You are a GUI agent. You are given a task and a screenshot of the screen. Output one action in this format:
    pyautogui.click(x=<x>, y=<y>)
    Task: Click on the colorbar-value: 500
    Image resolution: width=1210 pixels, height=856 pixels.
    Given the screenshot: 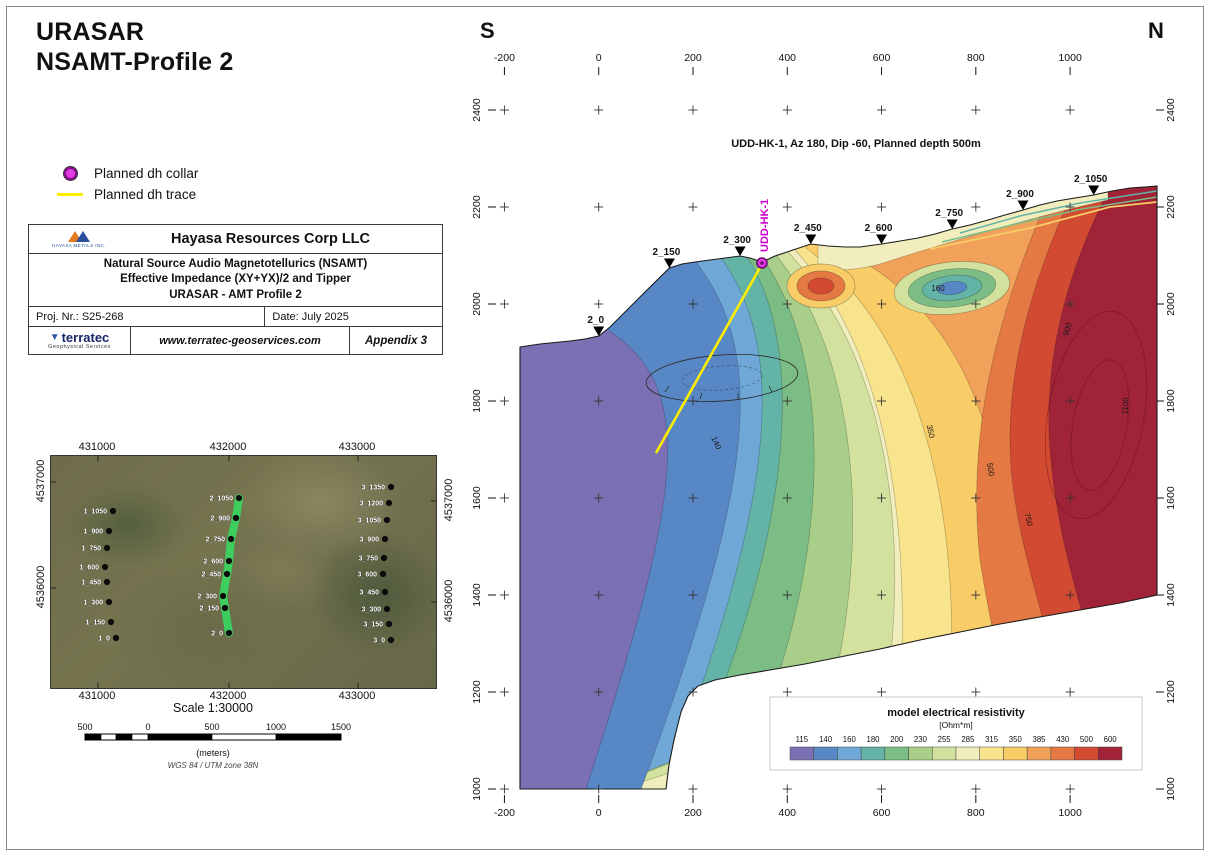 What is the action you would take?
    pyautogui.click(x=1087, y=739)
    